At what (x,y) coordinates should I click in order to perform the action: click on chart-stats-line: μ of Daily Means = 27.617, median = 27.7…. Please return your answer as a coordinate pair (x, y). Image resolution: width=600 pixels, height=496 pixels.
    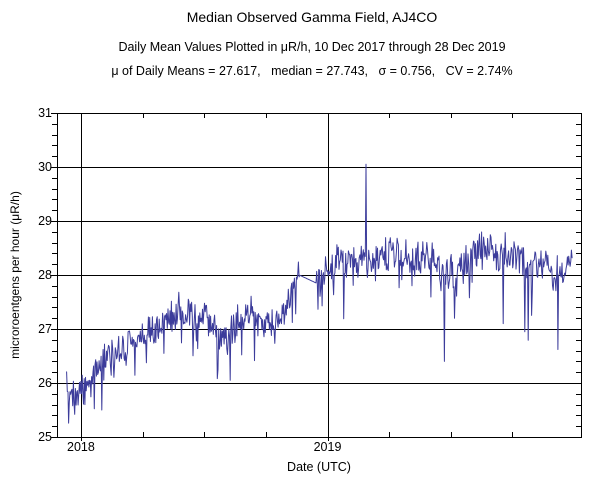
    Looking at the image, I should click on (312, 71).